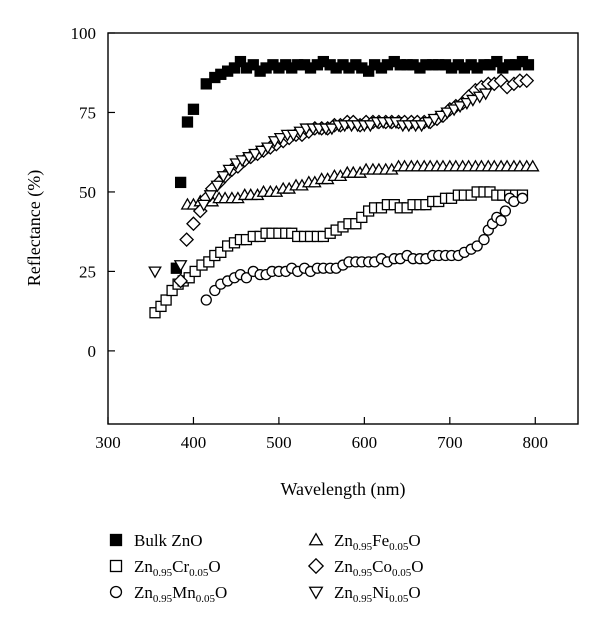 This screenshot has height=631, width=600. What do you see at coordinates (87, 192) in the screenshot?
I see `y-tick-label: 50` at bounding box center [87, 192].